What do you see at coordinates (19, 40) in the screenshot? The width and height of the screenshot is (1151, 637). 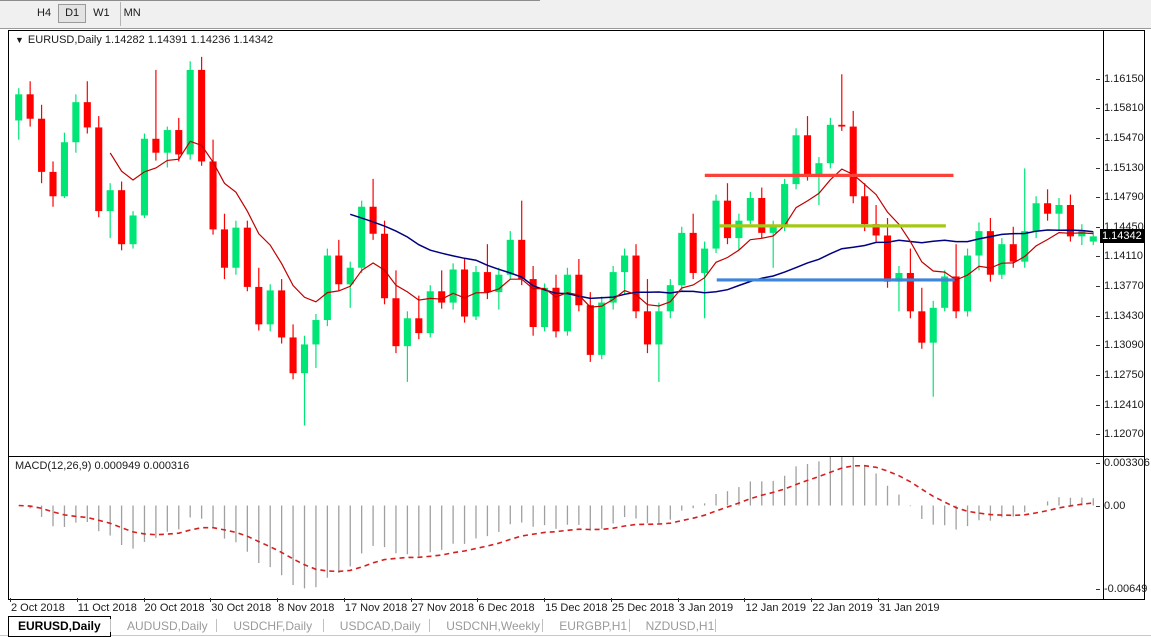 I see `collapse-triangle-icon: ▼` at bounding box center [19, 40].